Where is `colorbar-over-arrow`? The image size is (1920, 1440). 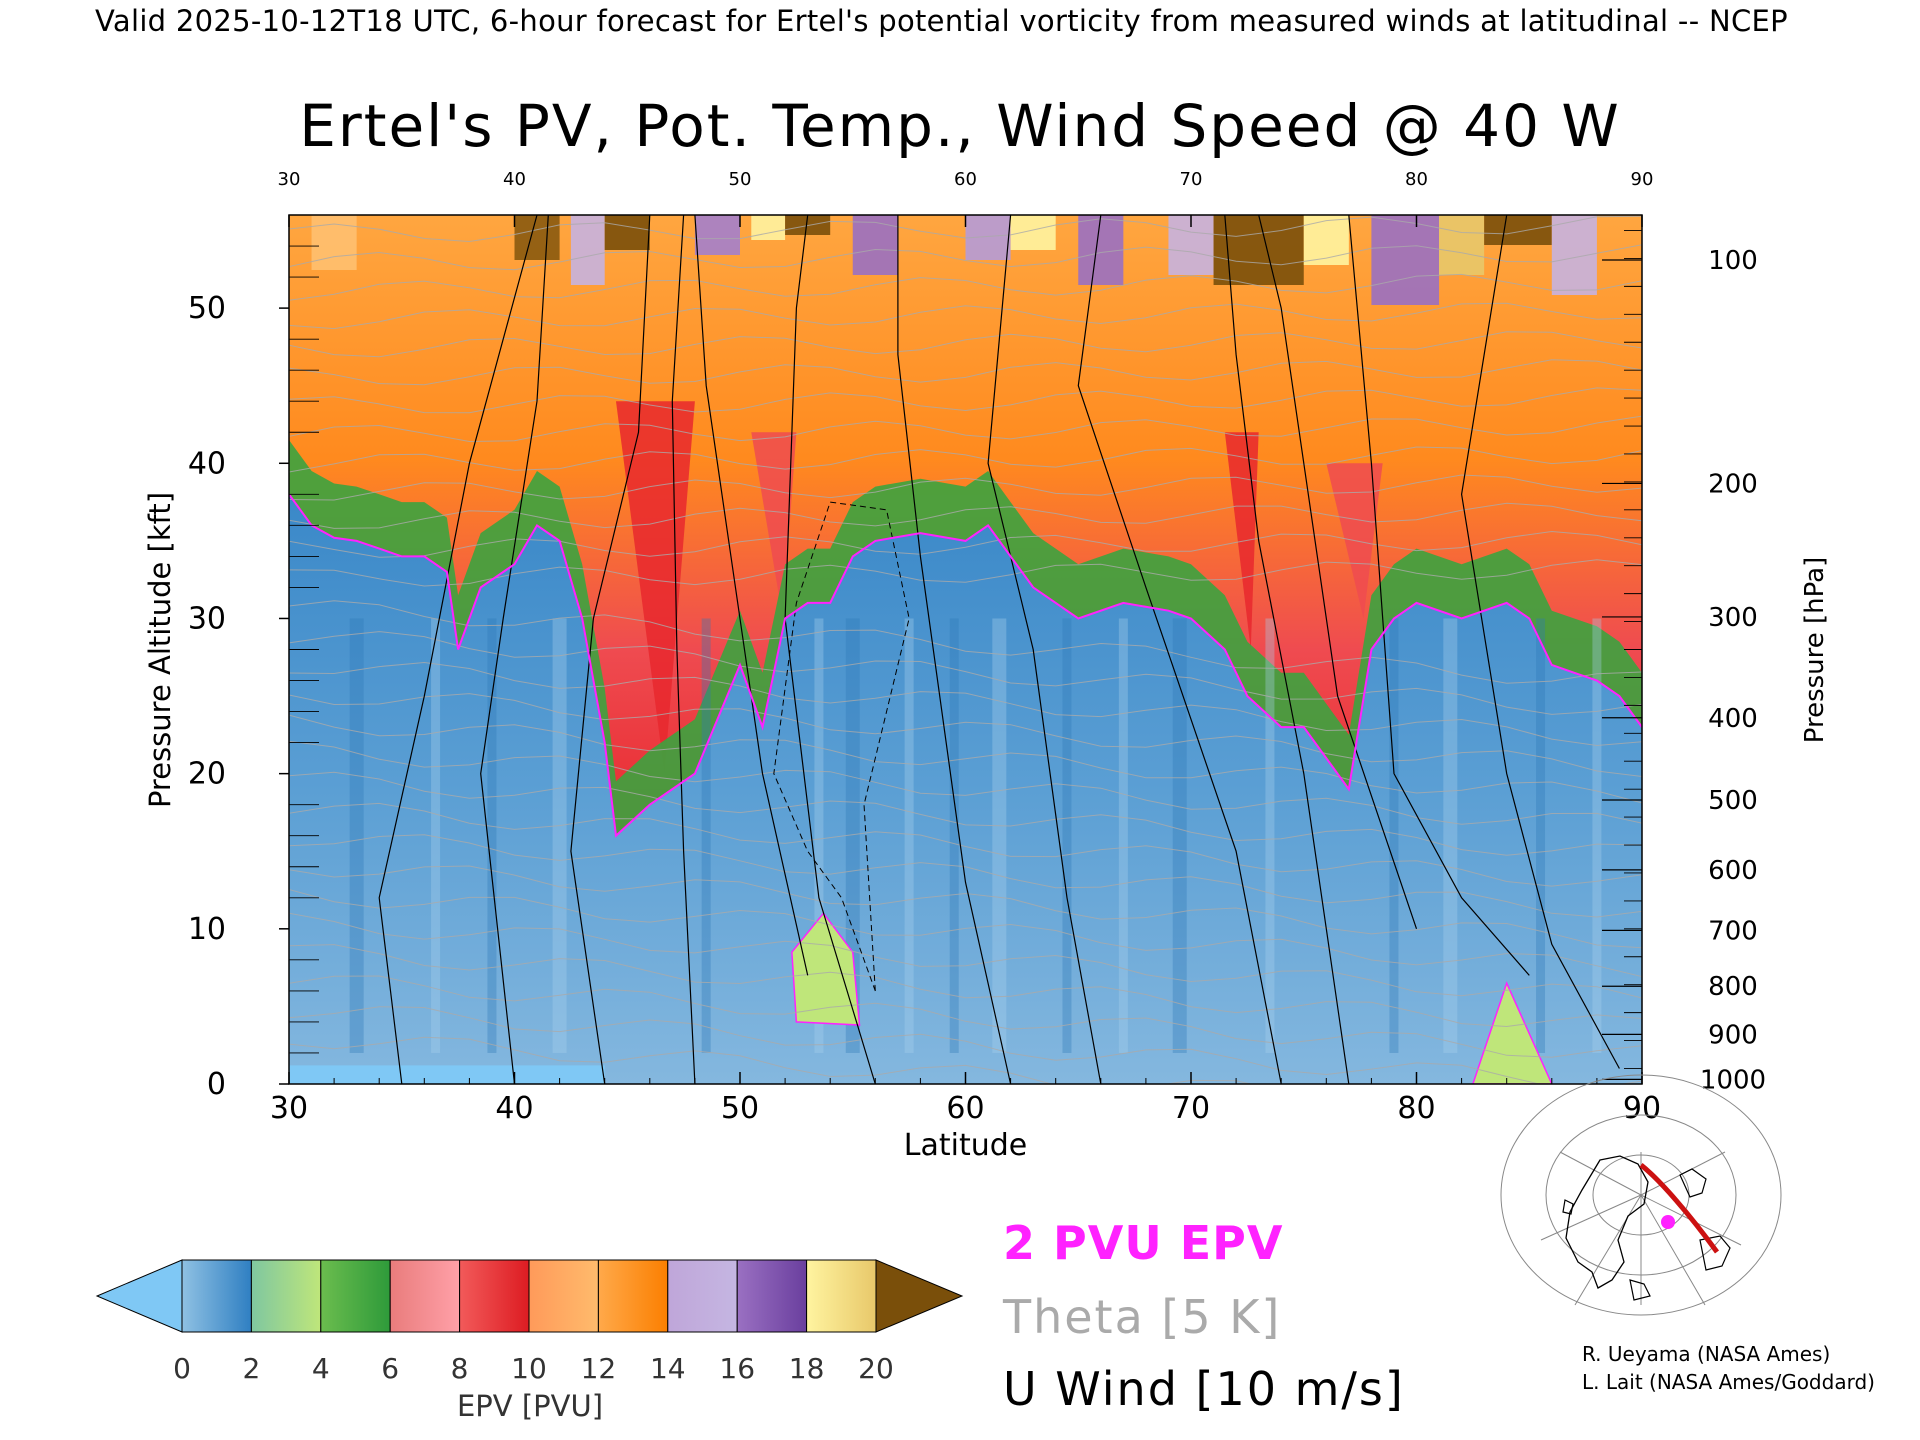 colorbar-over-arrow is located at coordinates (919, 1296).